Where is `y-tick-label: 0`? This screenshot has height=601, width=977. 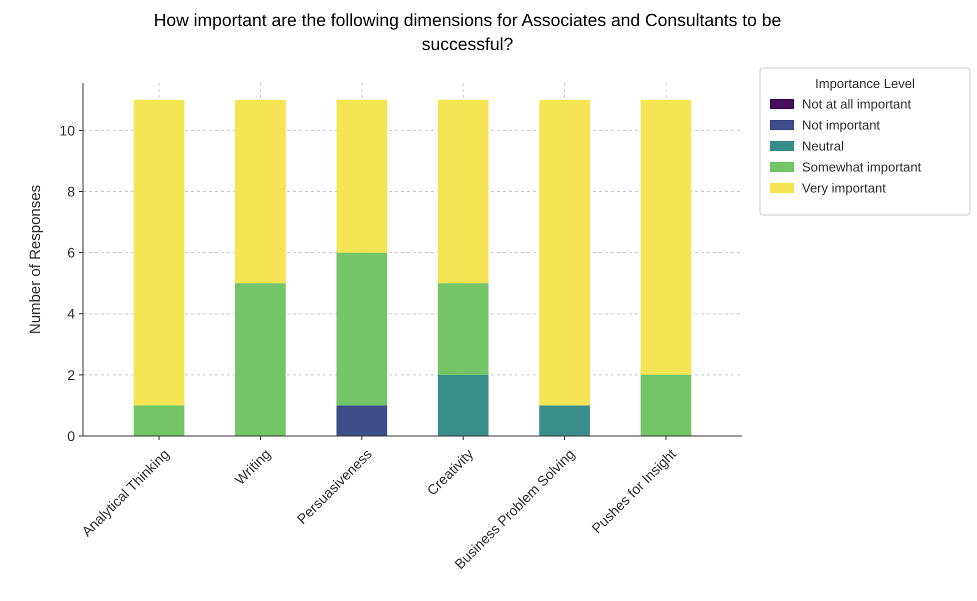 y-tick-label: 0 is located at coordinates (71, 436).